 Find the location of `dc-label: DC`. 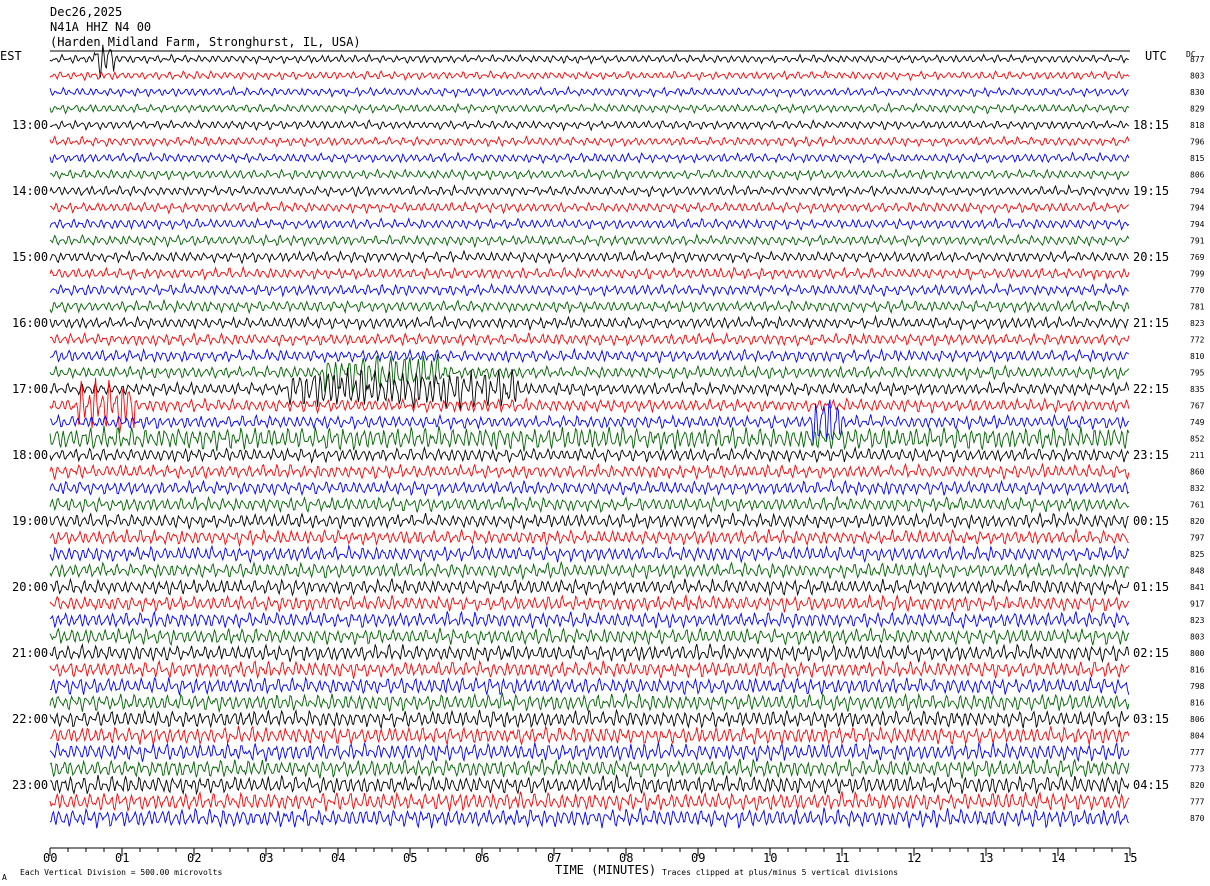

dc-label: DC is located at coordinates (1191, 54).